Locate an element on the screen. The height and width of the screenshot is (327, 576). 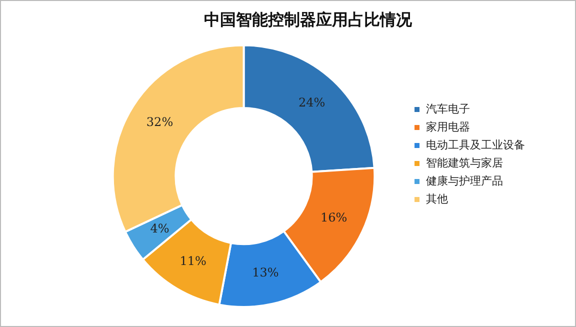
legend-label: 健康与护理产品 is located at coordinates (464, 181).